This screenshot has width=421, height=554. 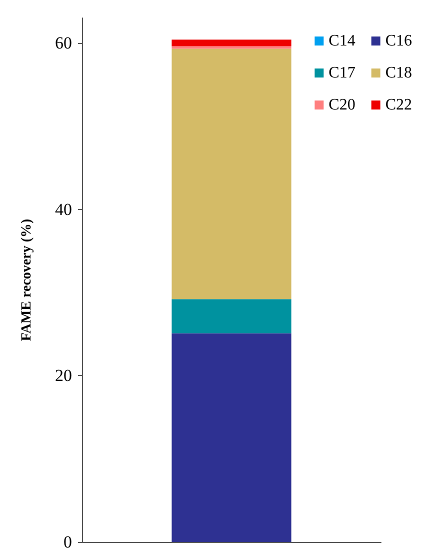 What do you see at coordinates (63, 376) in the screenshot?
I see `y-tick-label: 20` at bounding box center [63, 376].